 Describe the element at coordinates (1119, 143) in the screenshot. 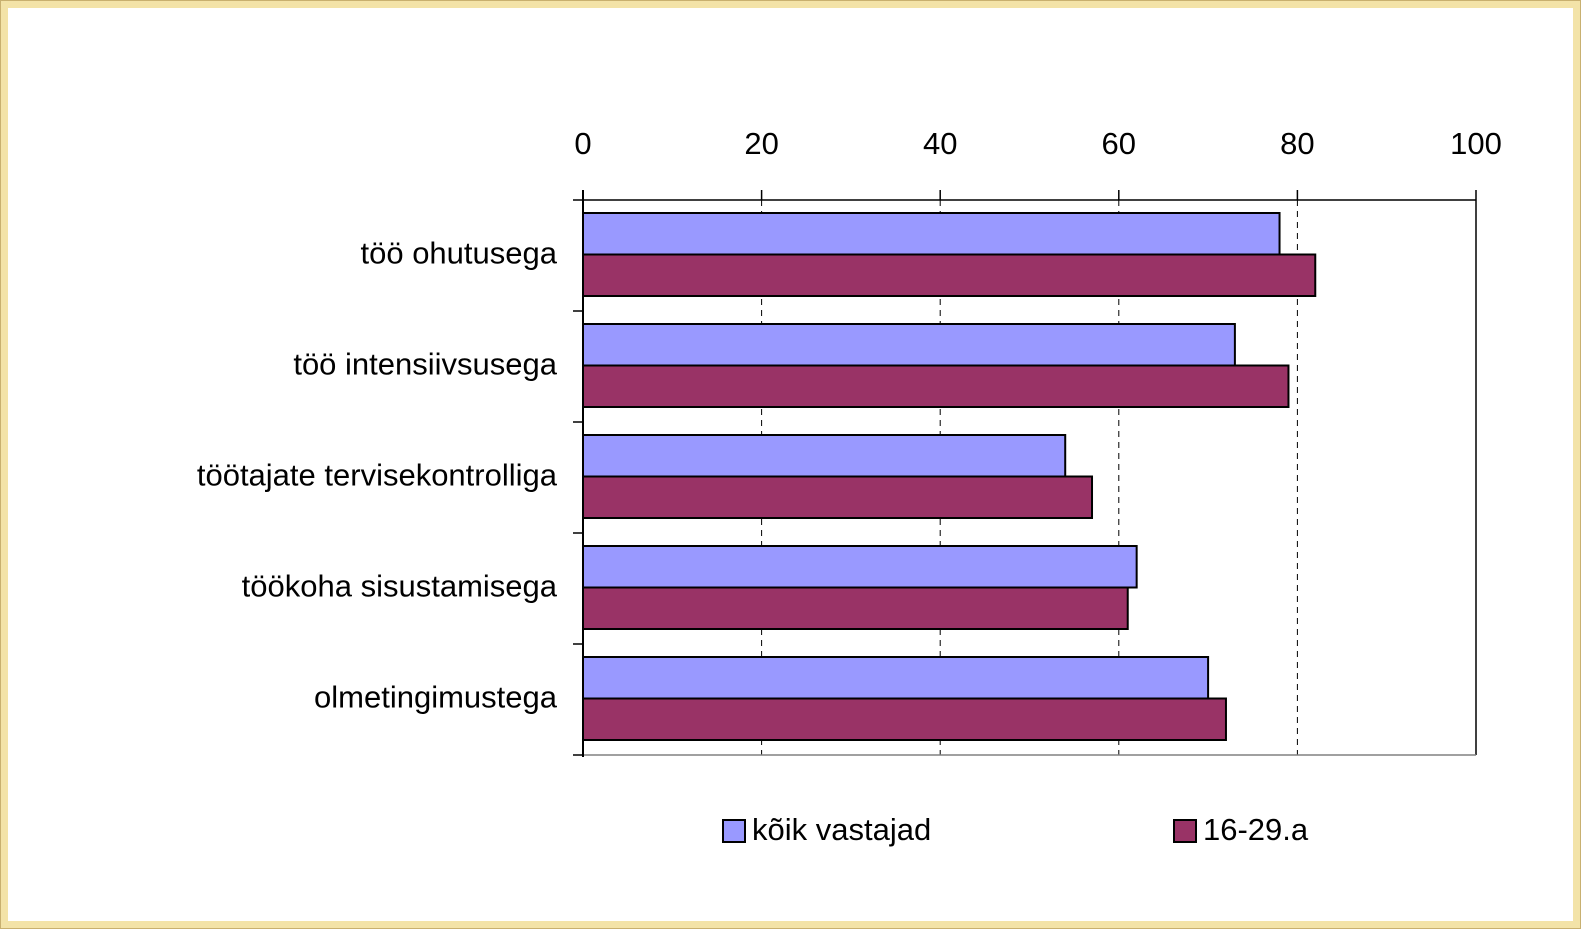

I see `x-tick-label: 60` at that location.